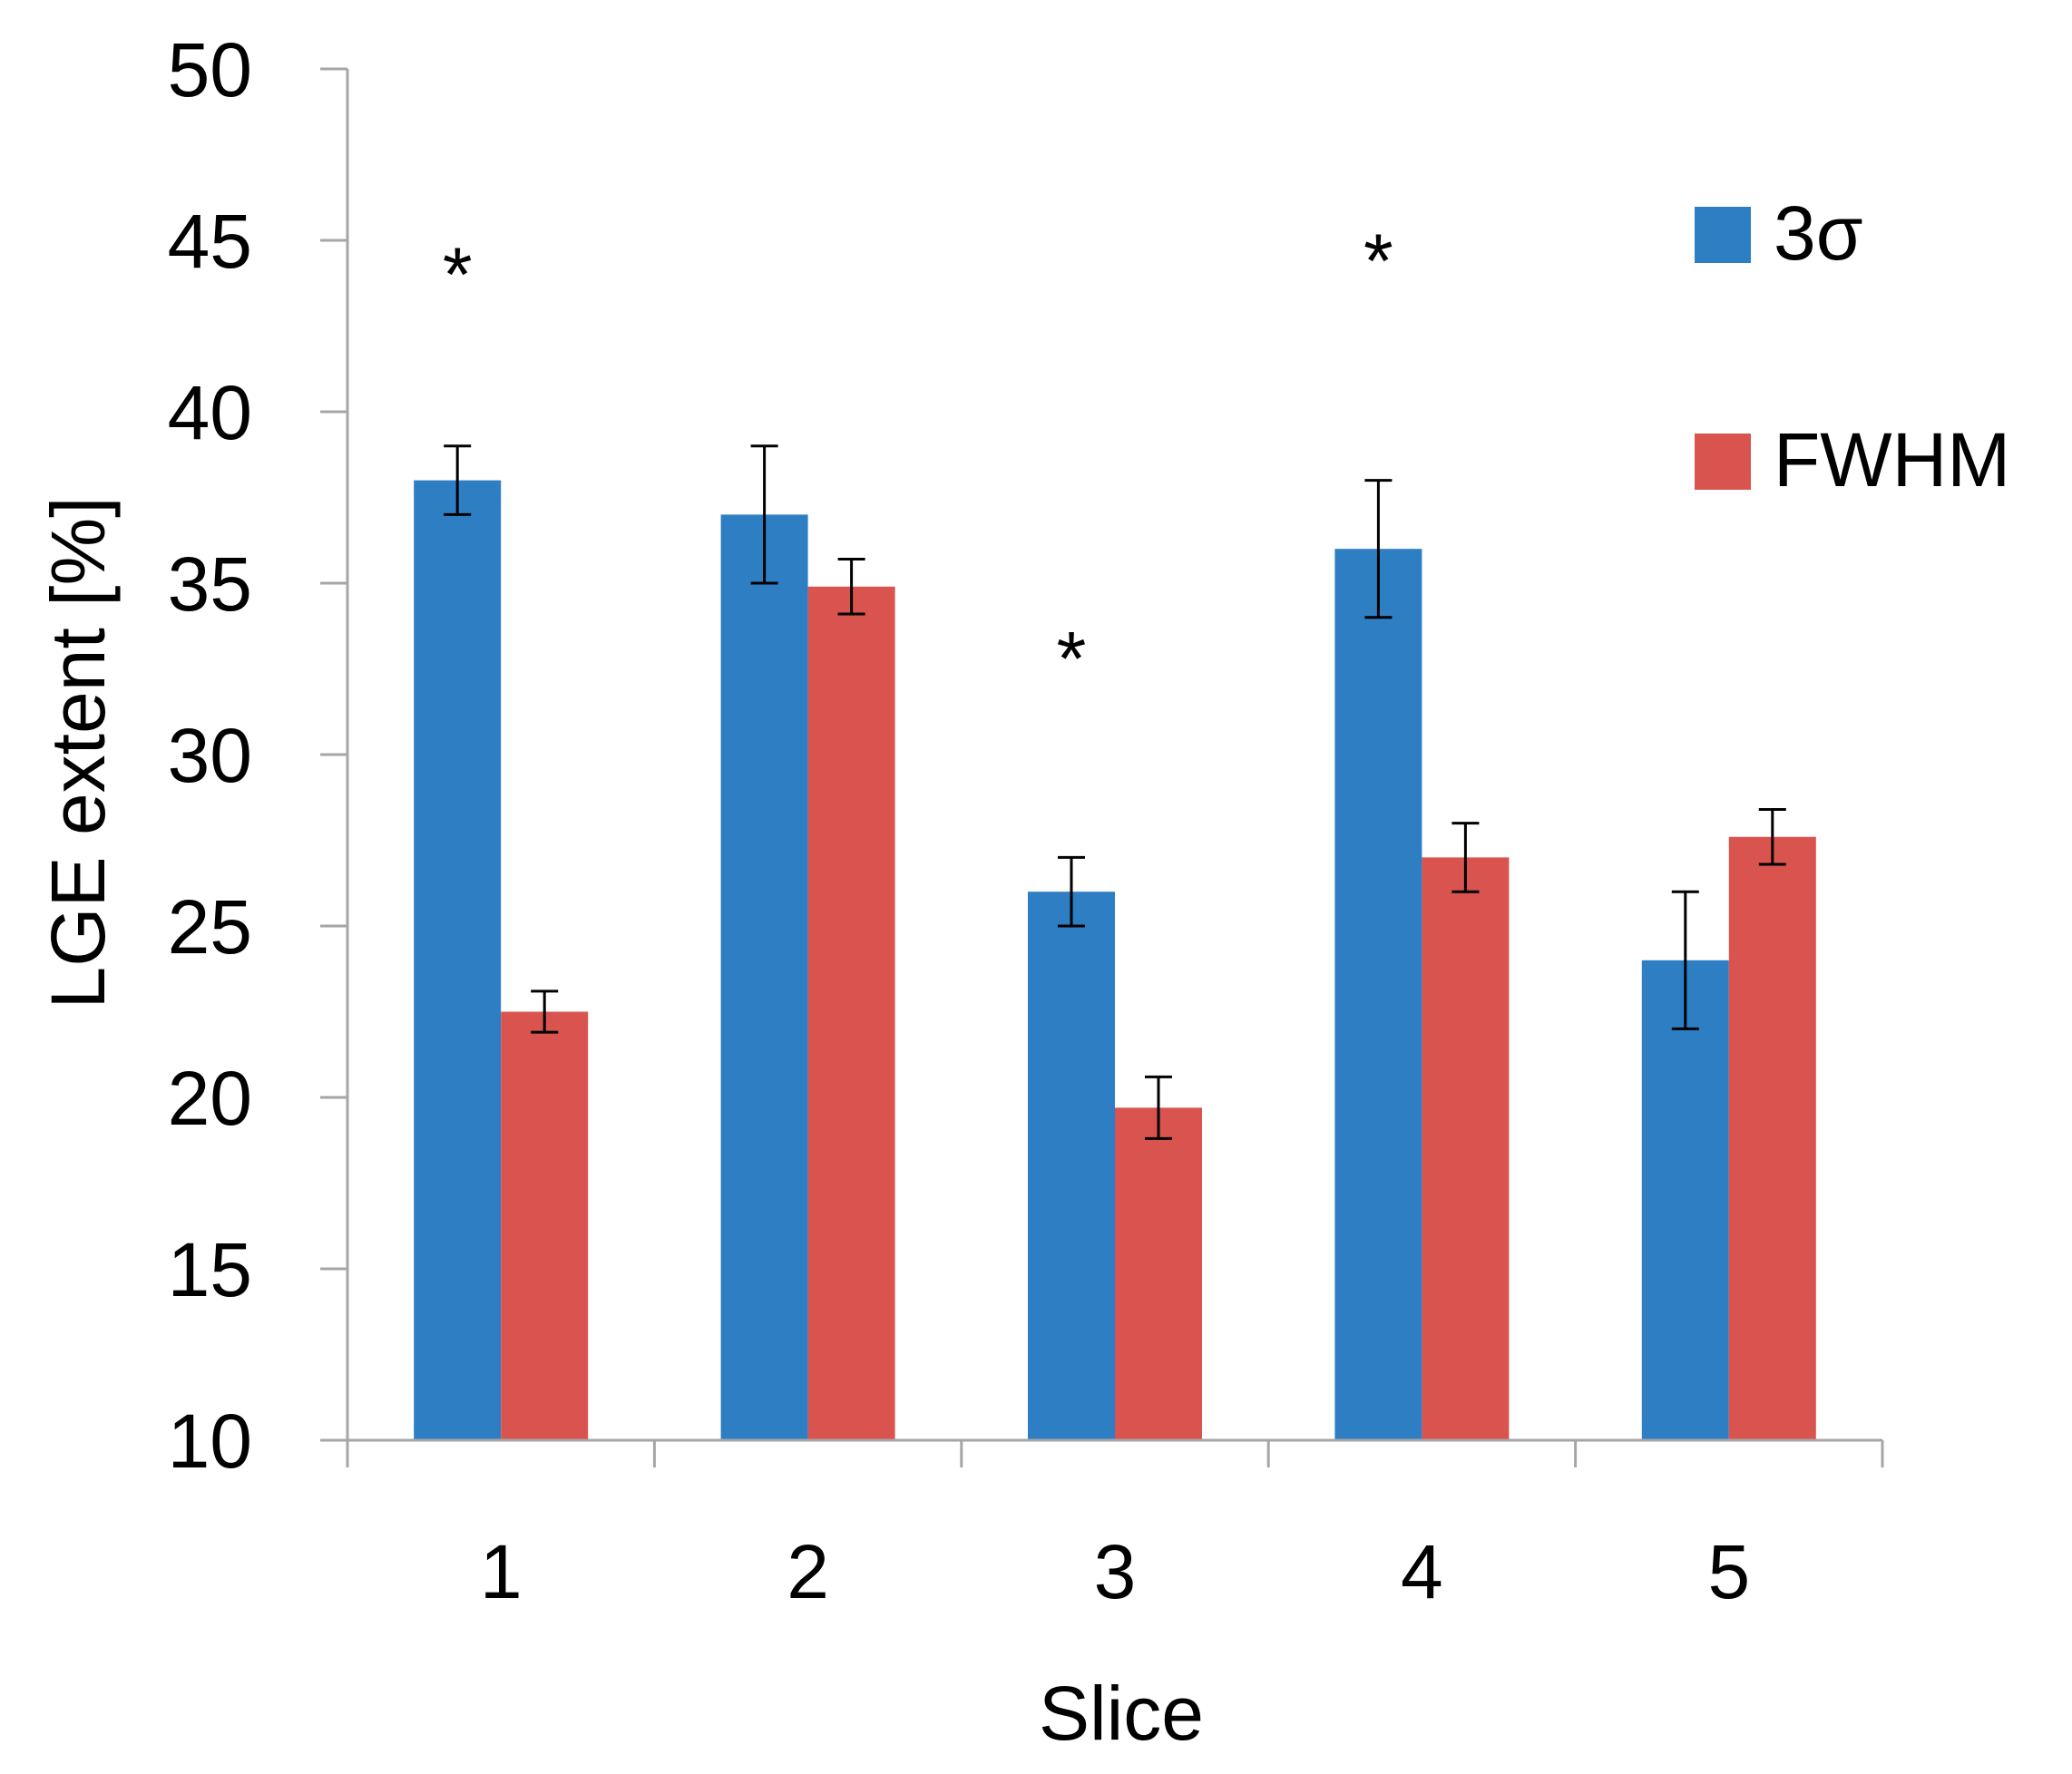 This screenshot has height=1774, width=2072. What do you see at coordinates (210, 927) in the screenshot?
I see `y-tick-label: 25` at bounding box center [210, 927].